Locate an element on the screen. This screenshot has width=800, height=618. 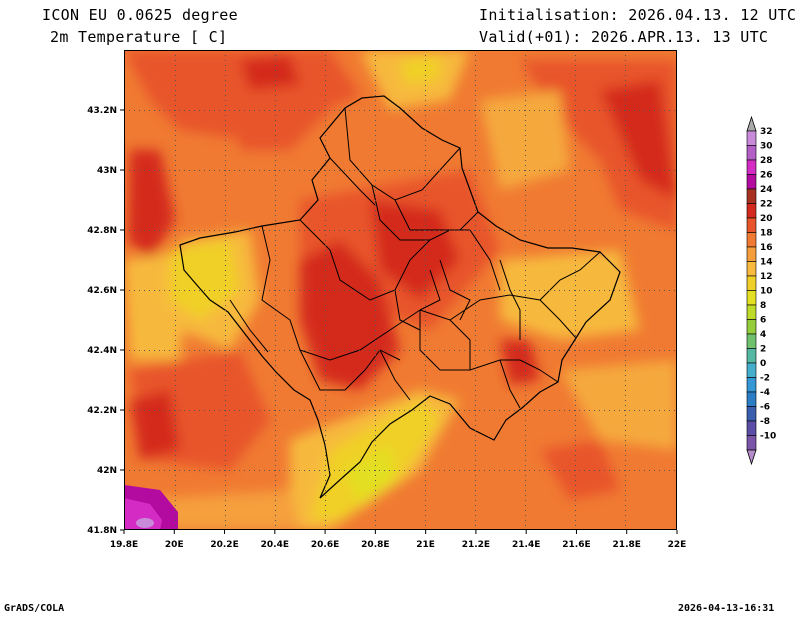
init-time: Initialisation: 2026.04.13. 12 UTC is located at coordinates (638, 15).